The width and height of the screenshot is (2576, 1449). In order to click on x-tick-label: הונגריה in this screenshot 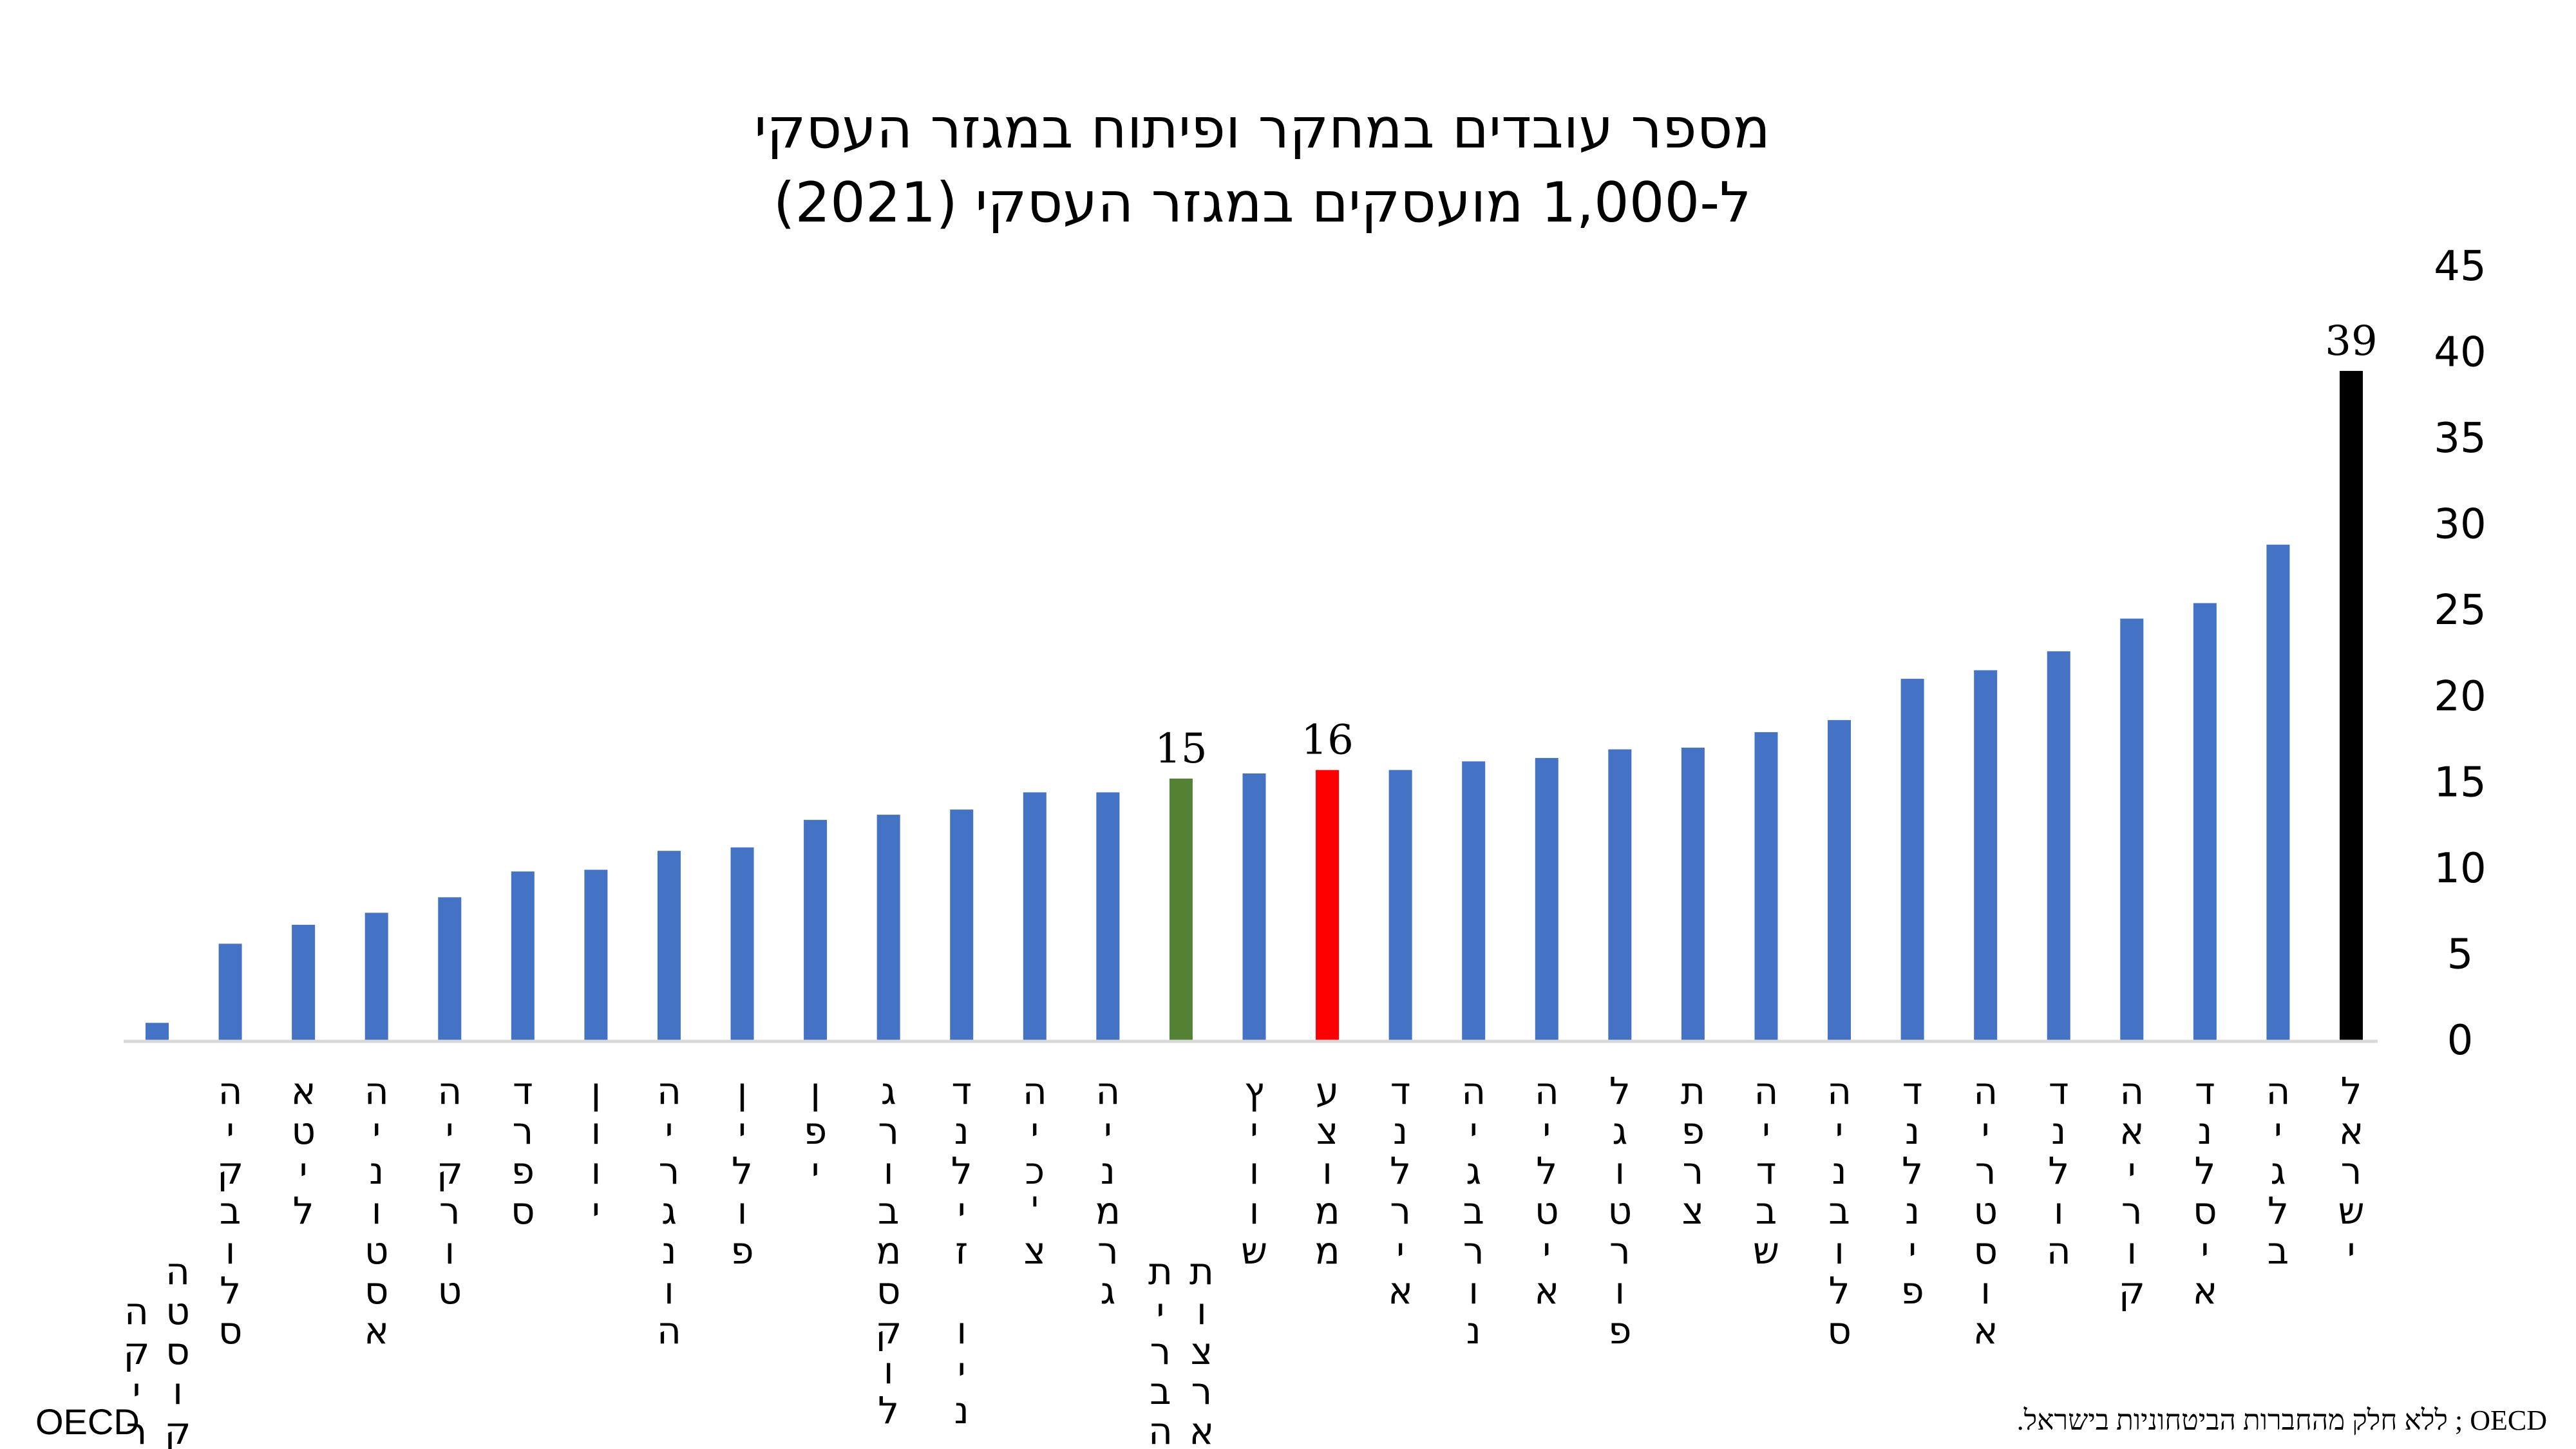, I will do `click(669, 1209)`.